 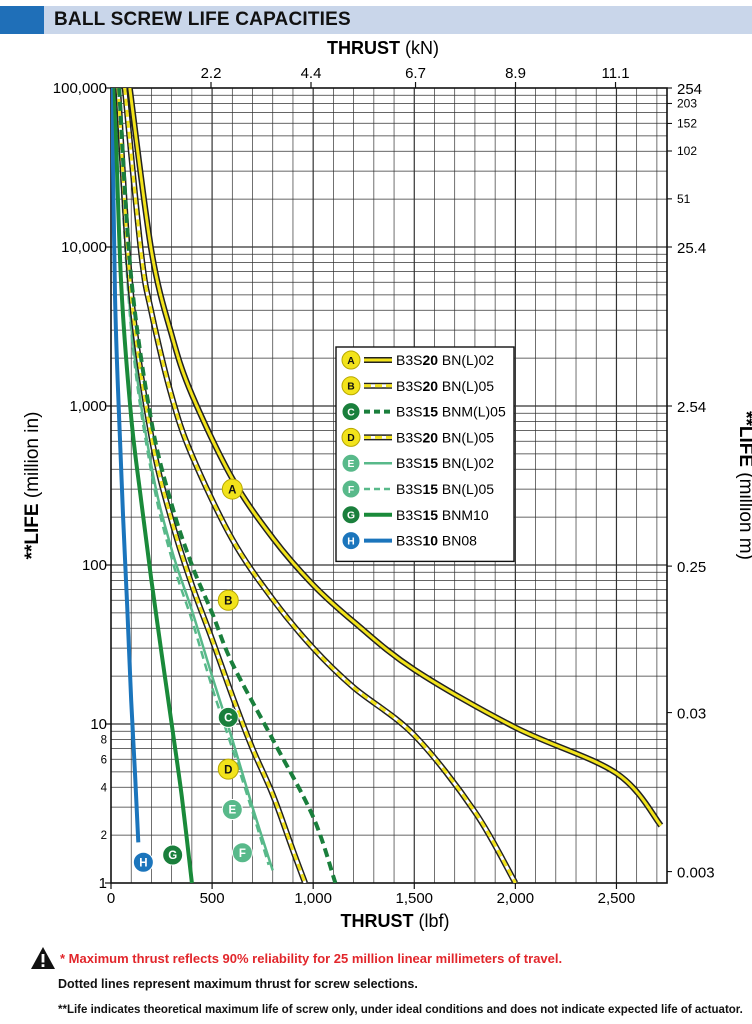 What do you see at coordinates (451, 412) in the screenshot?
I see `legend-label-c: B3S15 BNM(L)05` at bounding box center [451, 412].